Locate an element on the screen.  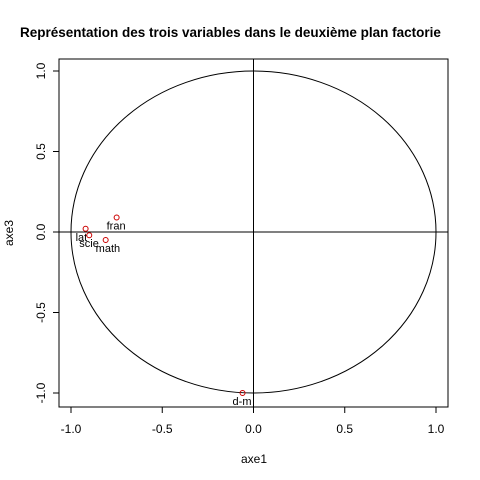
point-label-scie: scie is located at coordinates (89, 244).